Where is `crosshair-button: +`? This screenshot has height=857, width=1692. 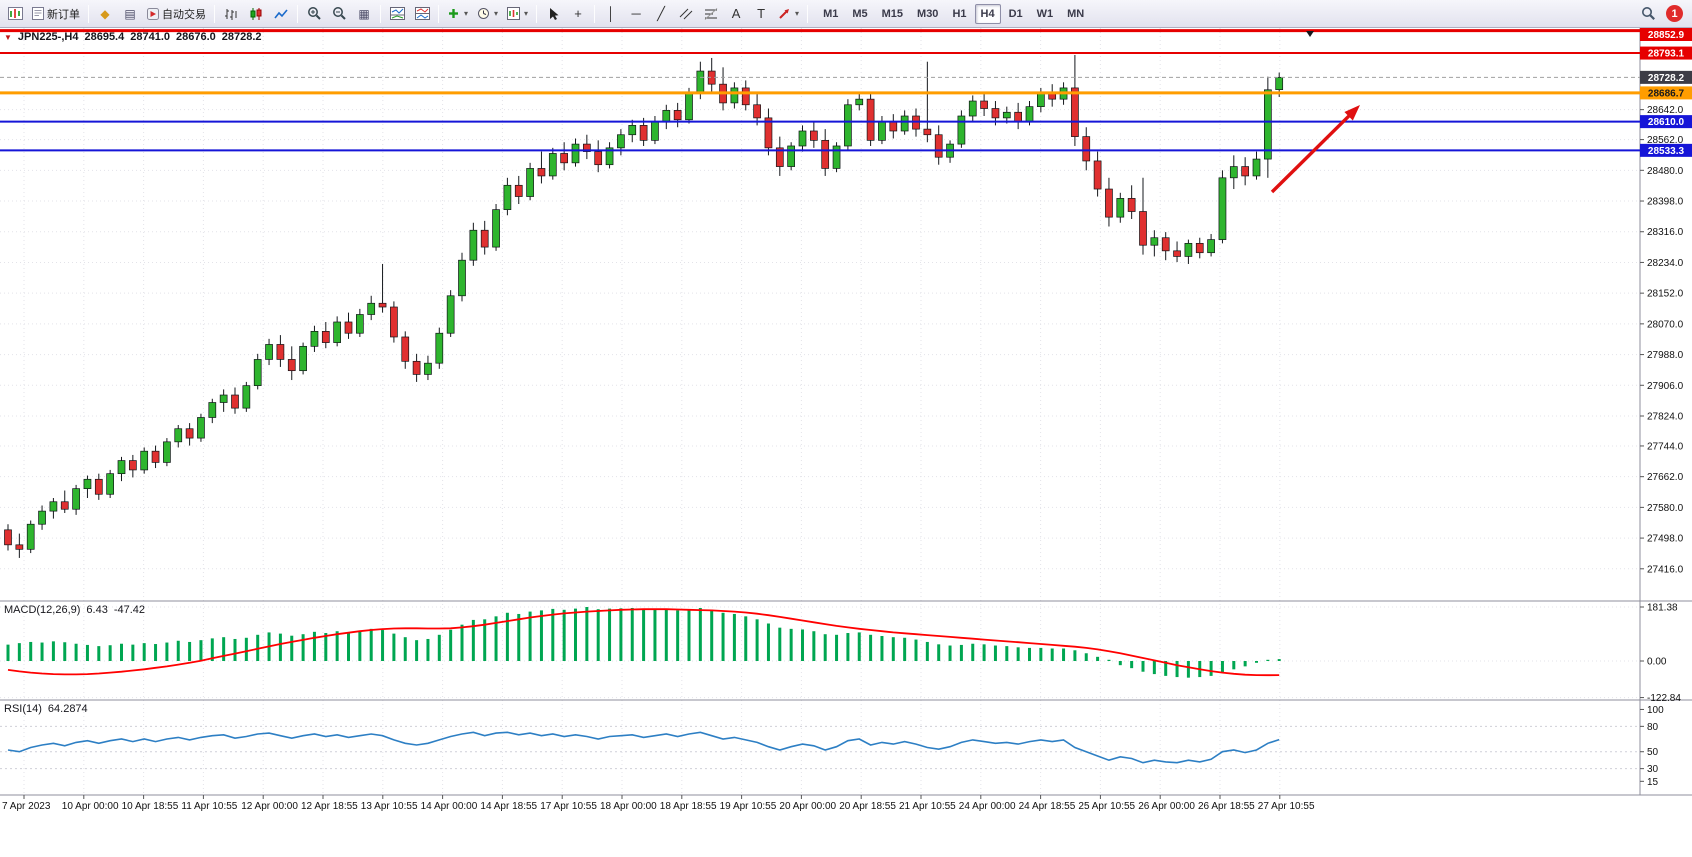
crosshair-button: + is located at coordinates (578, 14).